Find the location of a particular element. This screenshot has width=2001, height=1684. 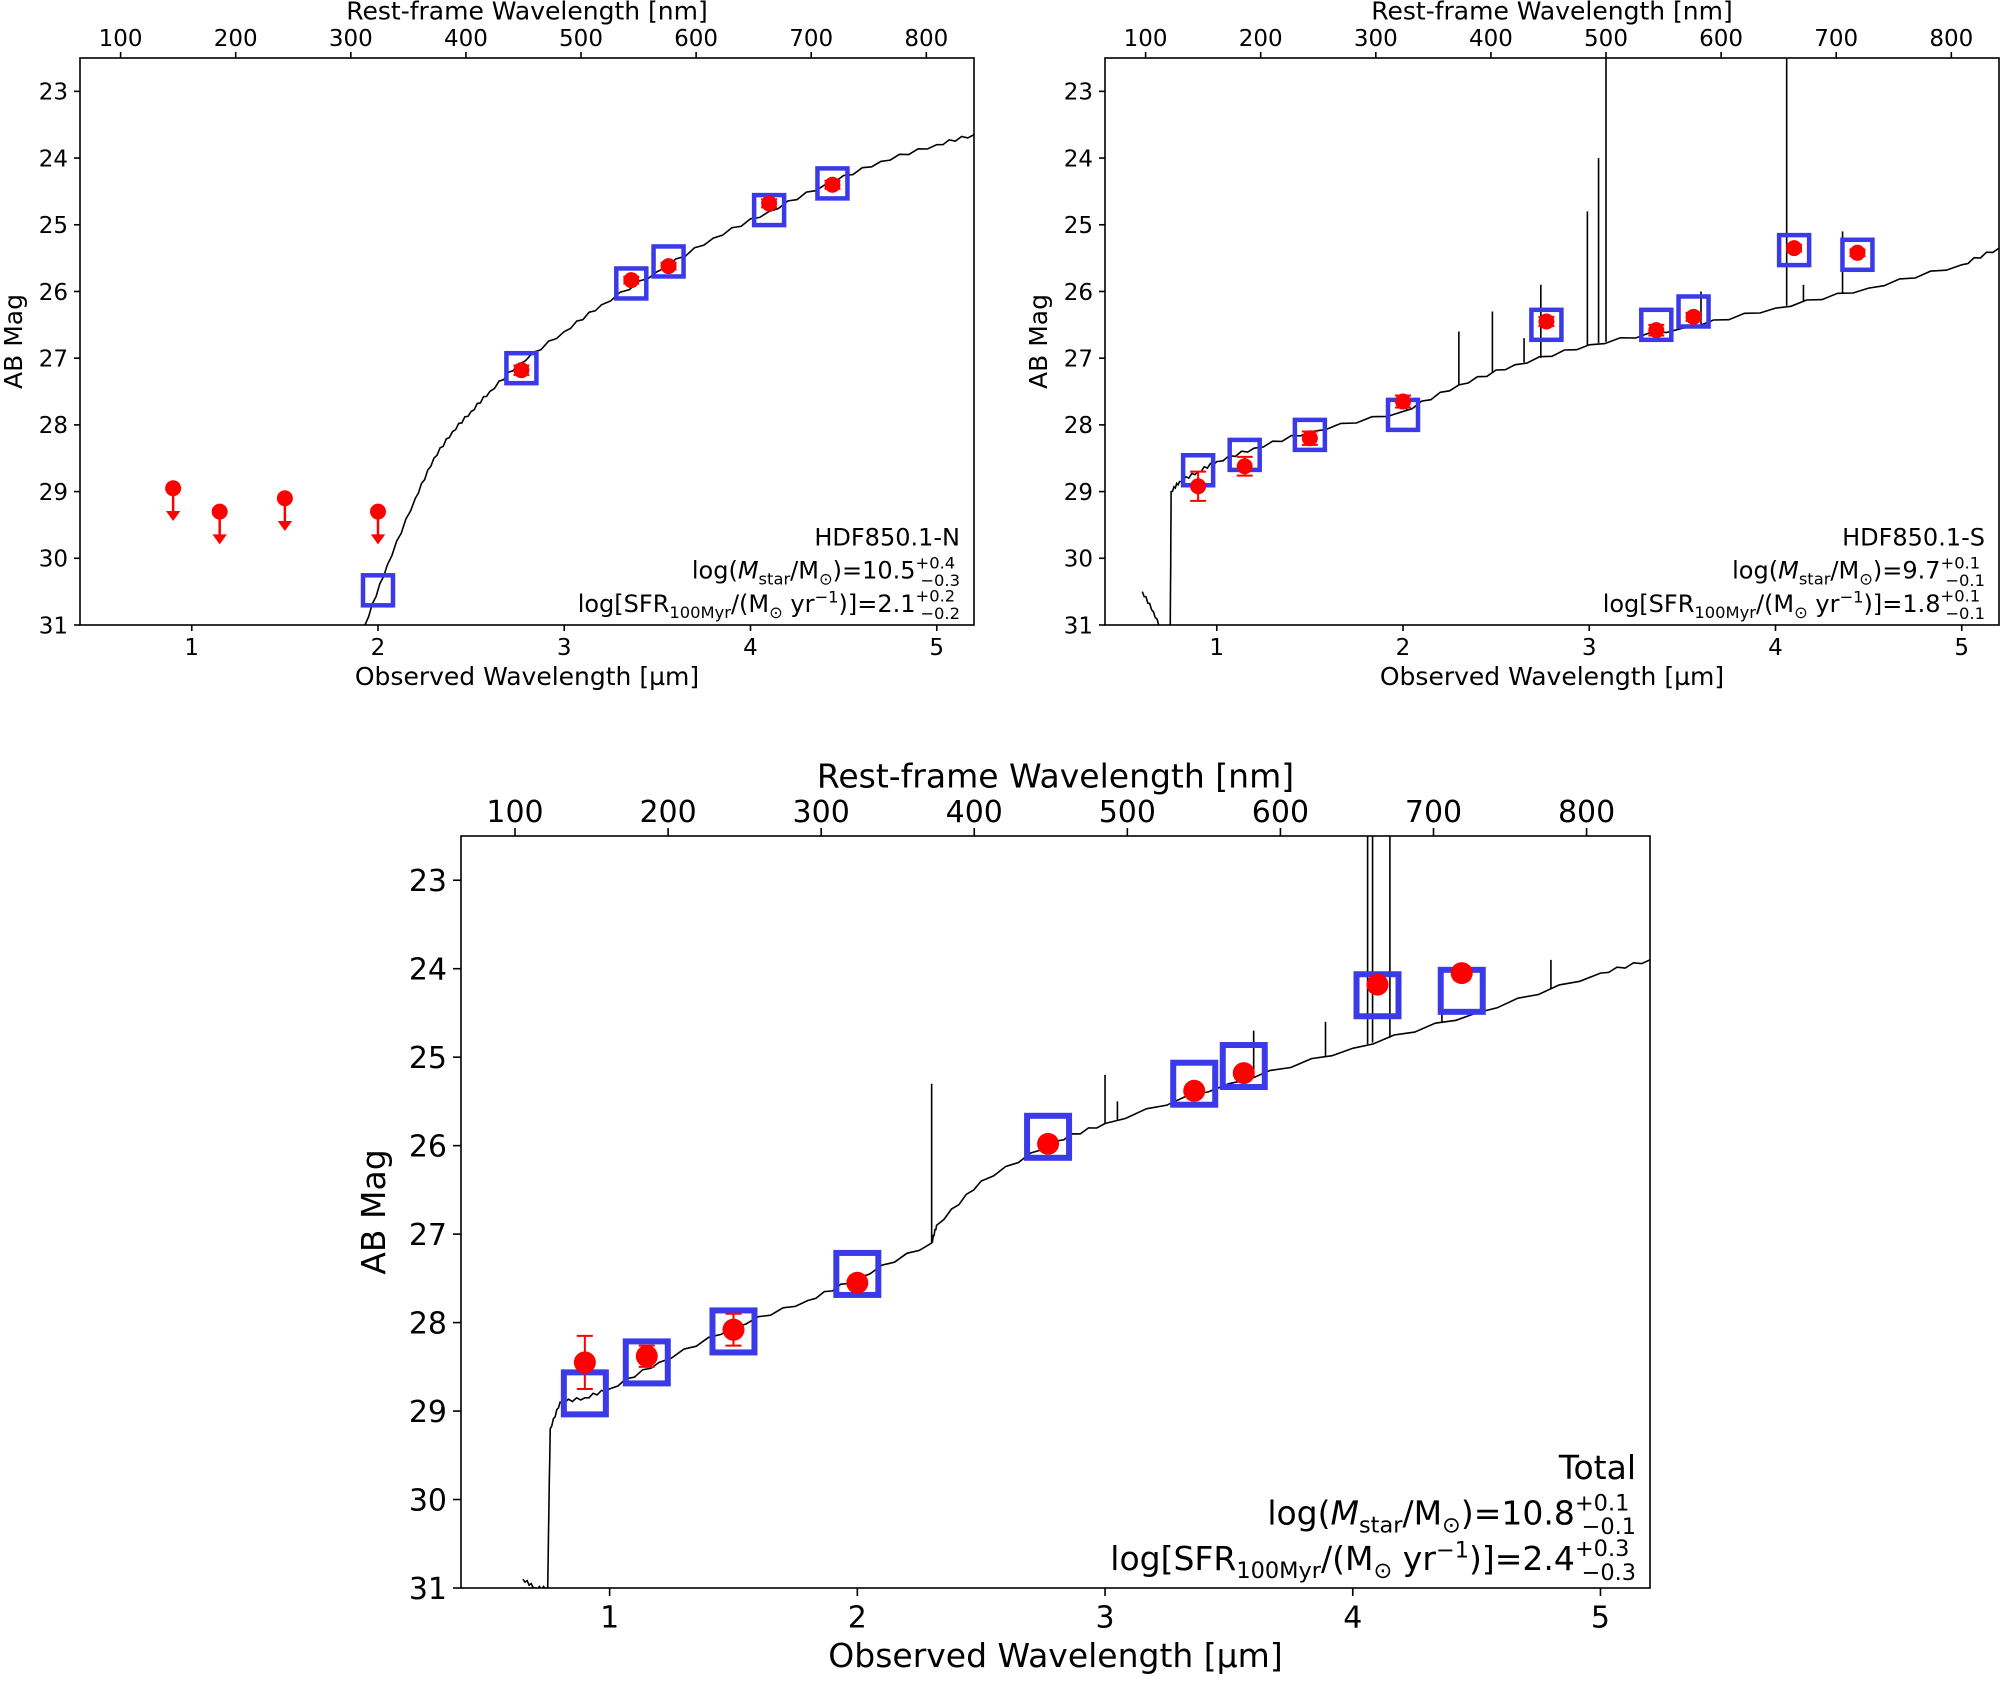

mass-err-up: +0.1 is located at coordinates (1961, 563).